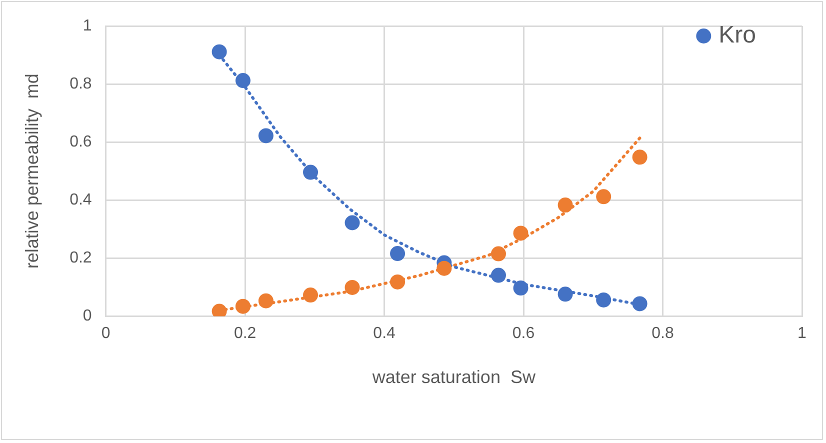 This screenshot has width=826, height=443. I want to click on x-axis-title: water saturation Sw, so click(453, 377).